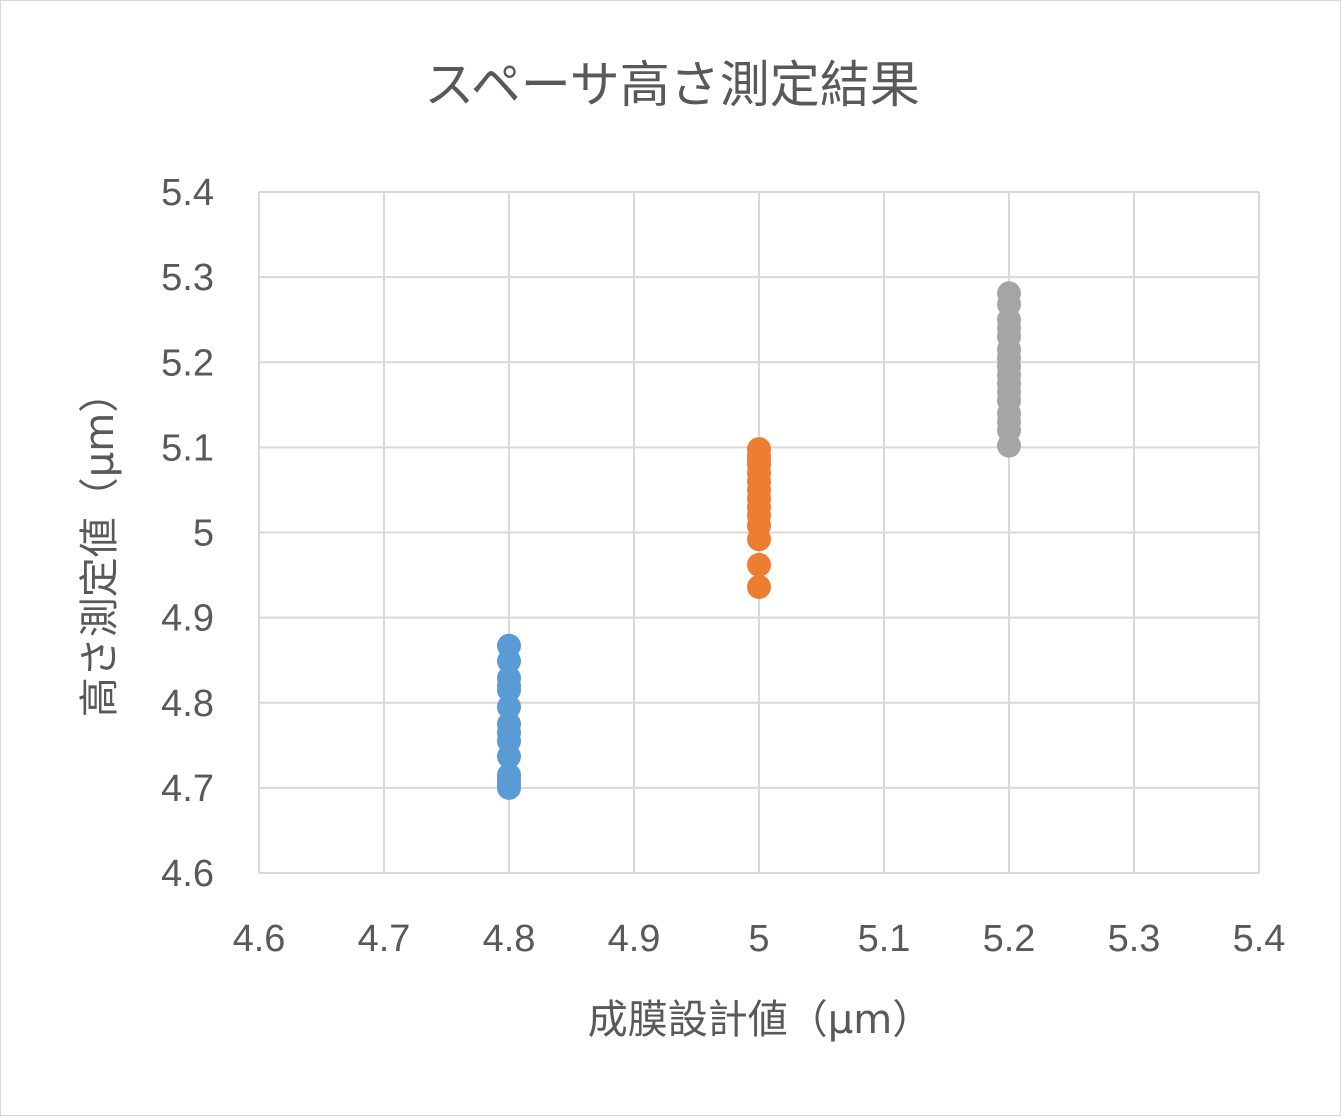 This screenshot has width=1341, height=1116. Describe the element at coordinates (384, 939) in the screenshot. I see `x-tick-label: 4.7` at that location.